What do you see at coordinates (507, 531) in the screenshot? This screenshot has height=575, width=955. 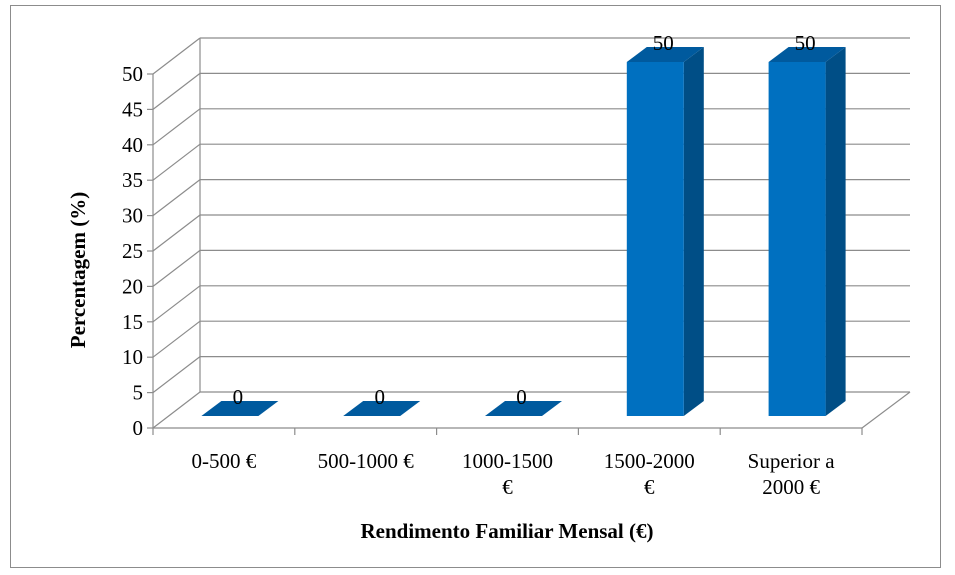 I see `x-axis-title: Rendimento Familiar Mensal (€)` at bounding box center [507, 531].